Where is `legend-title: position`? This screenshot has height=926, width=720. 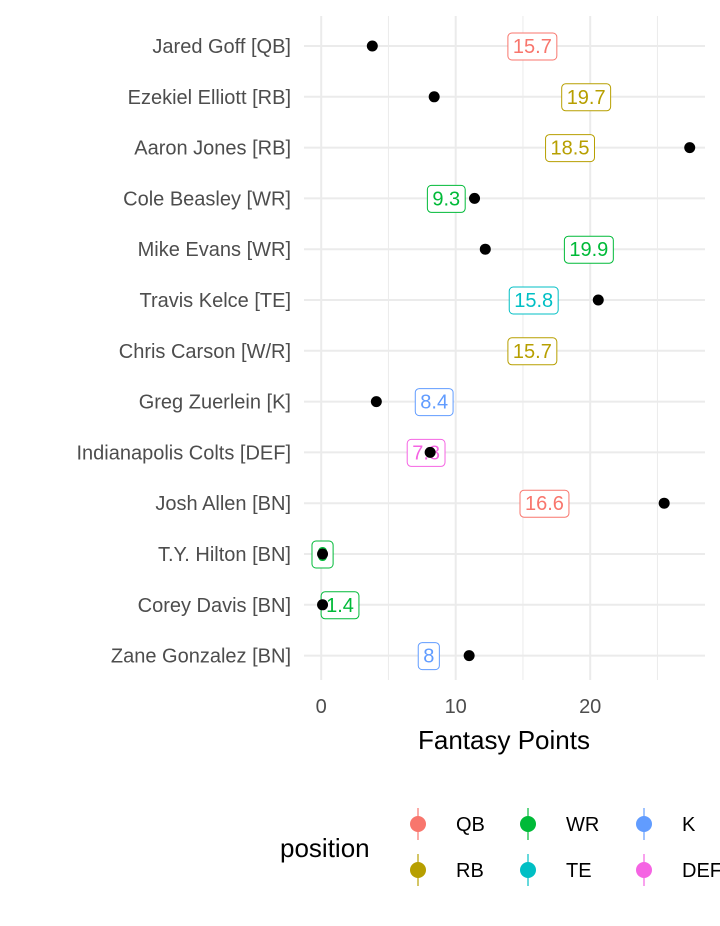
legend-title: position is located at coordinates (325, 848).